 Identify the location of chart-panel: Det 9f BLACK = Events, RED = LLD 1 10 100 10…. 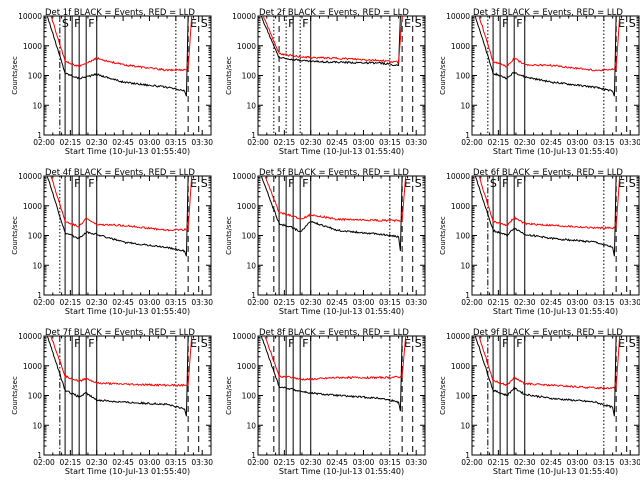
(539, 402).